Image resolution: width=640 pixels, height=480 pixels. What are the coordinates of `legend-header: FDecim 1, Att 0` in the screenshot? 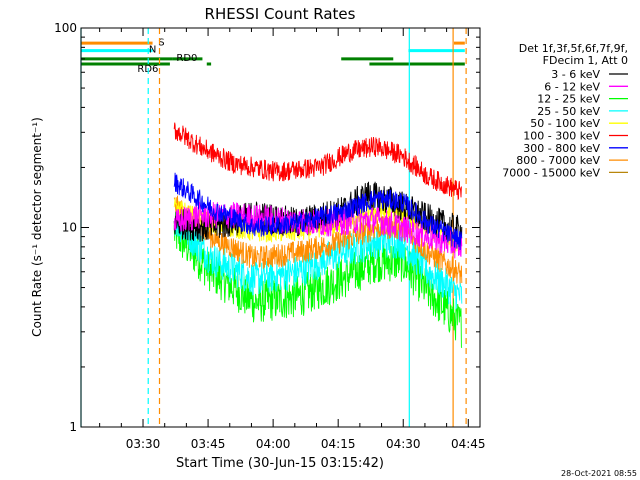 It's located at (585, 60).